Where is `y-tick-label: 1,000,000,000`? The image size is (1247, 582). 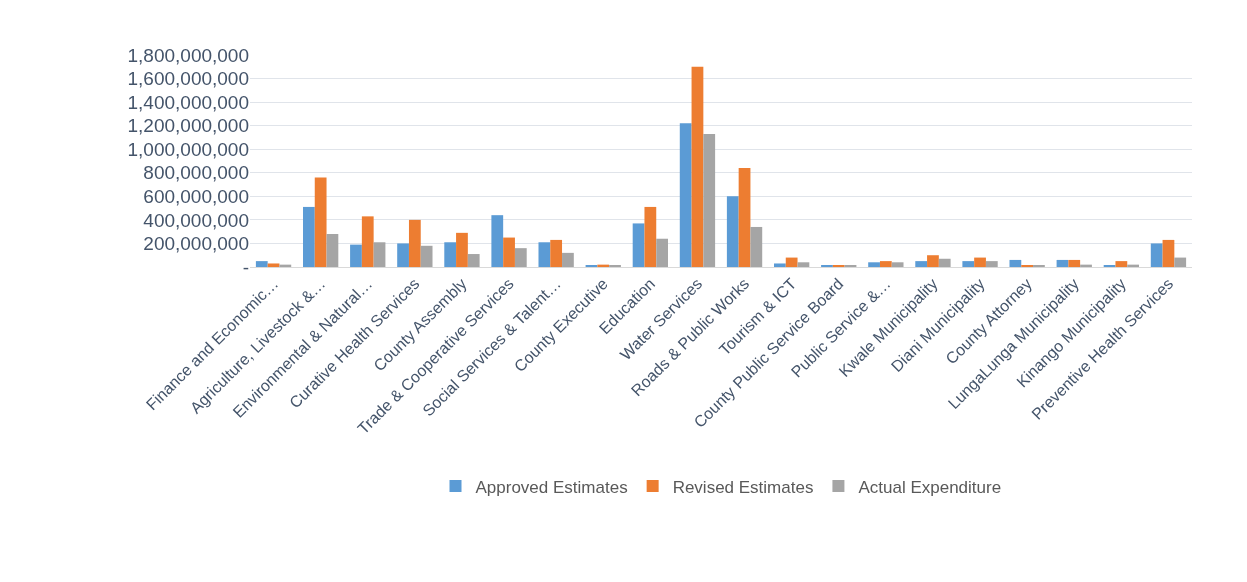 y-tick-label: 1,000,000,000 is located at coordinates (188, 149).